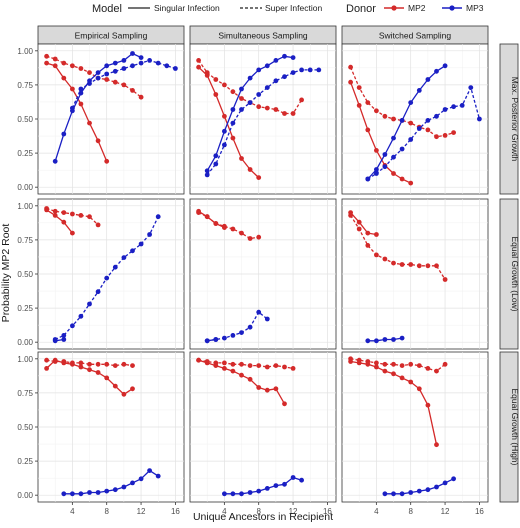 Image resolution: width=520 pixels, height=528 pixels. I want to click on x-tick-label: 16, so click(479, 511).